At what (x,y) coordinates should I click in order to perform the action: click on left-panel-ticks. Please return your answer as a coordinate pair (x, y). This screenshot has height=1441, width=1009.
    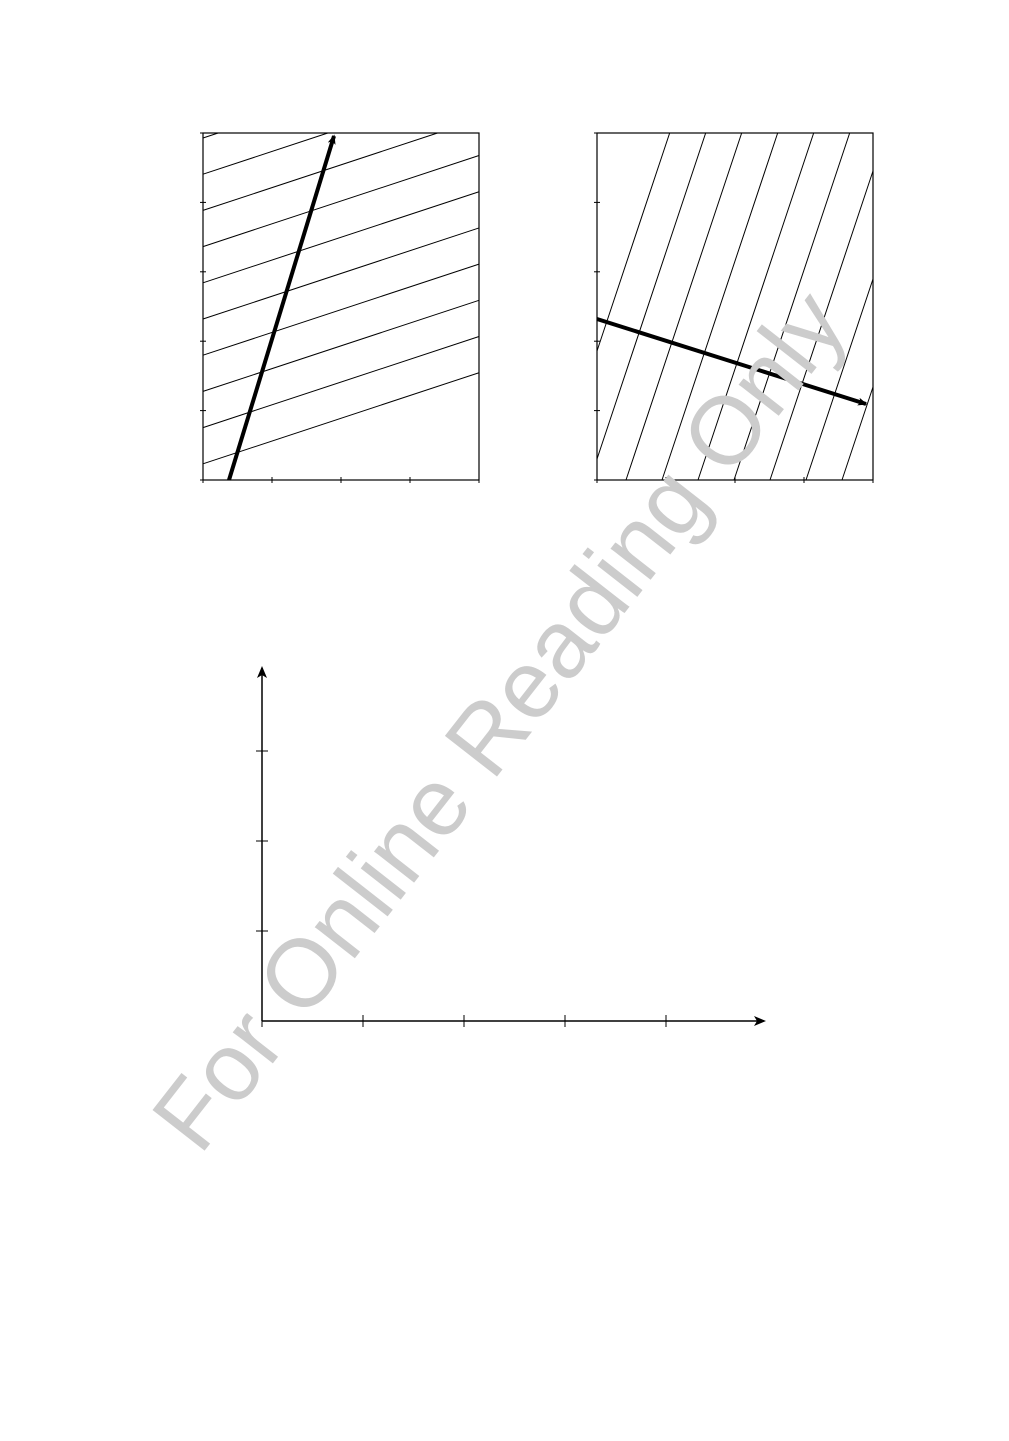
    Looking at the image, I should click on (339, 308).